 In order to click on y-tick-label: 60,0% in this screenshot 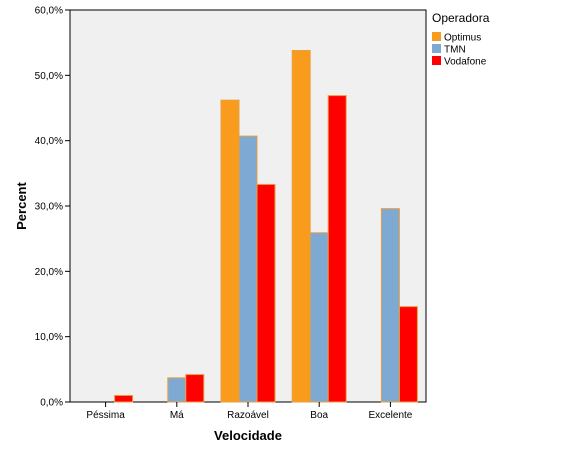, I will do `click(49, 11)`.